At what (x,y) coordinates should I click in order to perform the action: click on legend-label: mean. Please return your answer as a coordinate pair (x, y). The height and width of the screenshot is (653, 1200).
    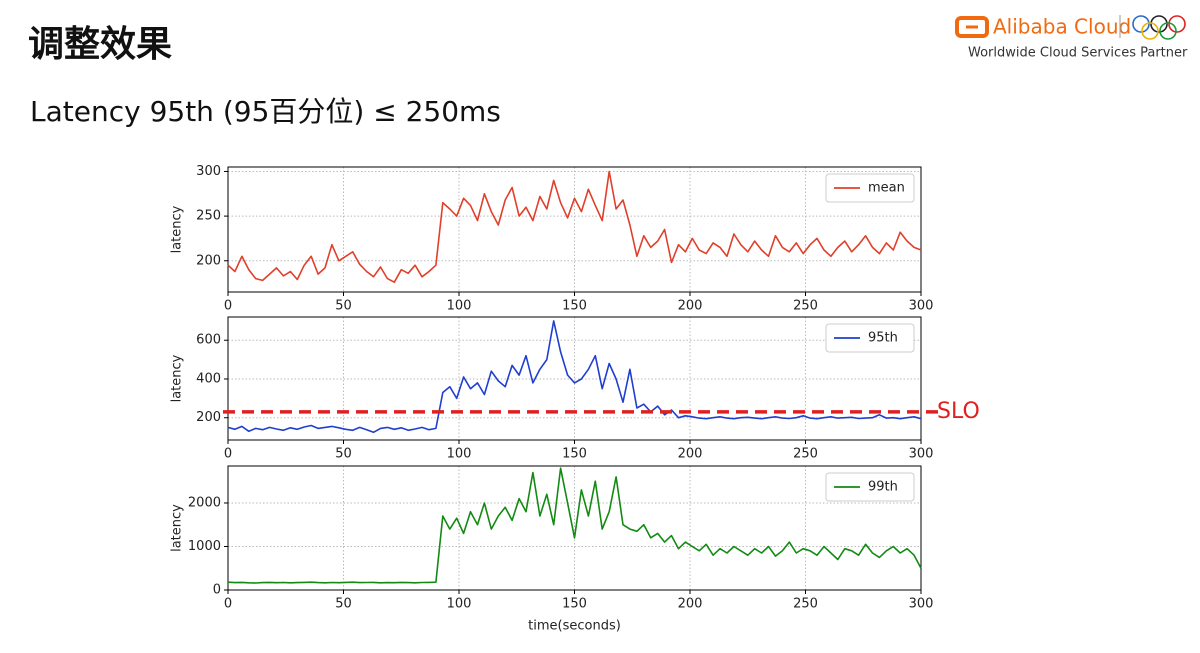
    Looking at the image, I should click on (886, 188).